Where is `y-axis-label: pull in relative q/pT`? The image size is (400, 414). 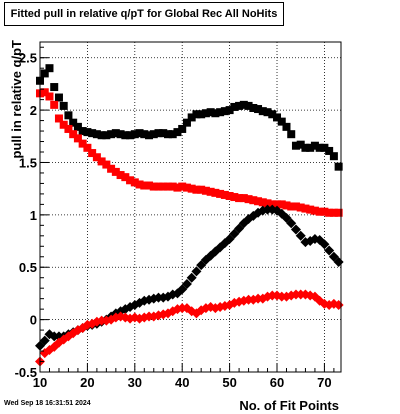
y-axis-label: pull in relative q/pT is located at coordinates (16, 99).